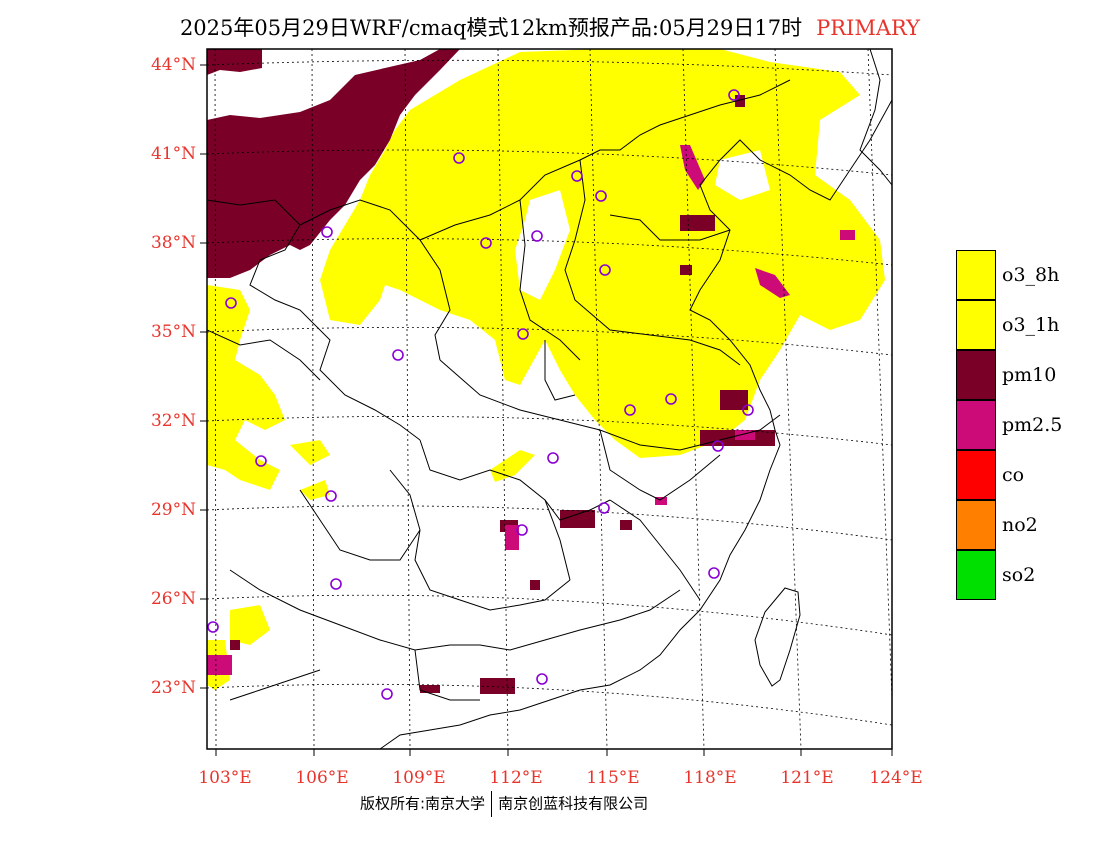 Image resolution: width=1100 pixels, height=850 pixels. I want to click on korea-coast, so click(875, 117).